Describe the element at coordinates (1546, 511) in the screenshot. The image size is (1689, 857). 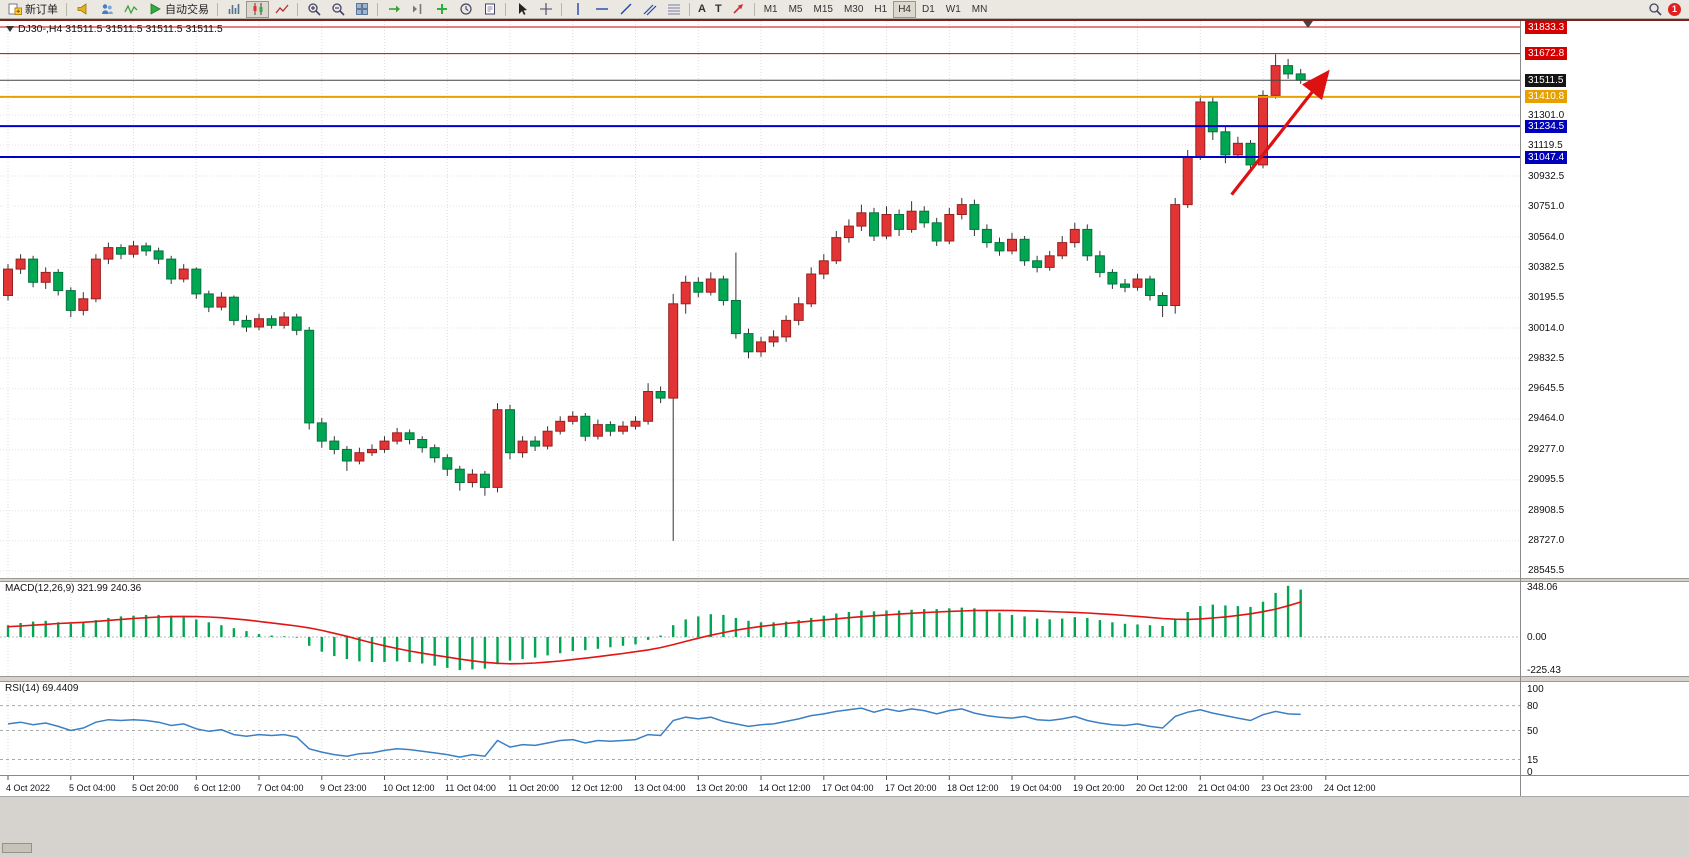
I see `price-label: 28908.5` at that location.